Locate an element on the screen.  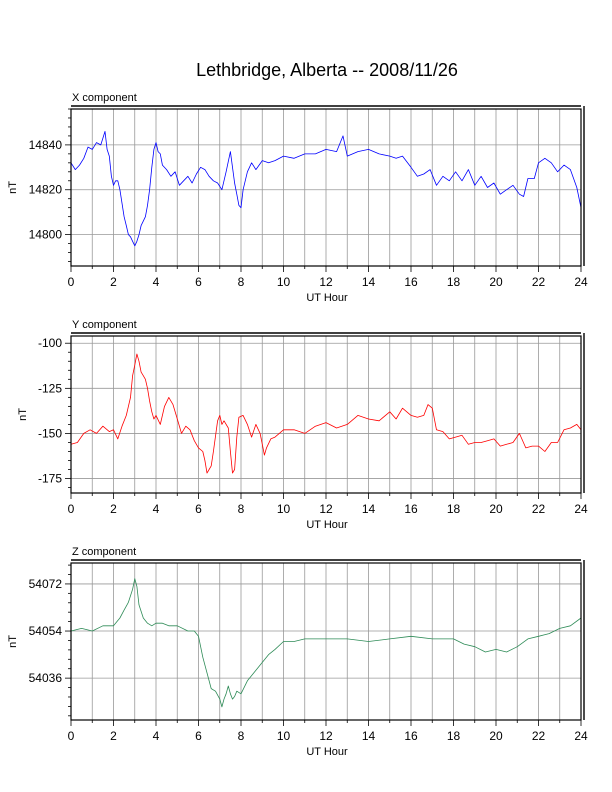
panel-2-xlabel: UT Hour is located at coordinates (327, 525).